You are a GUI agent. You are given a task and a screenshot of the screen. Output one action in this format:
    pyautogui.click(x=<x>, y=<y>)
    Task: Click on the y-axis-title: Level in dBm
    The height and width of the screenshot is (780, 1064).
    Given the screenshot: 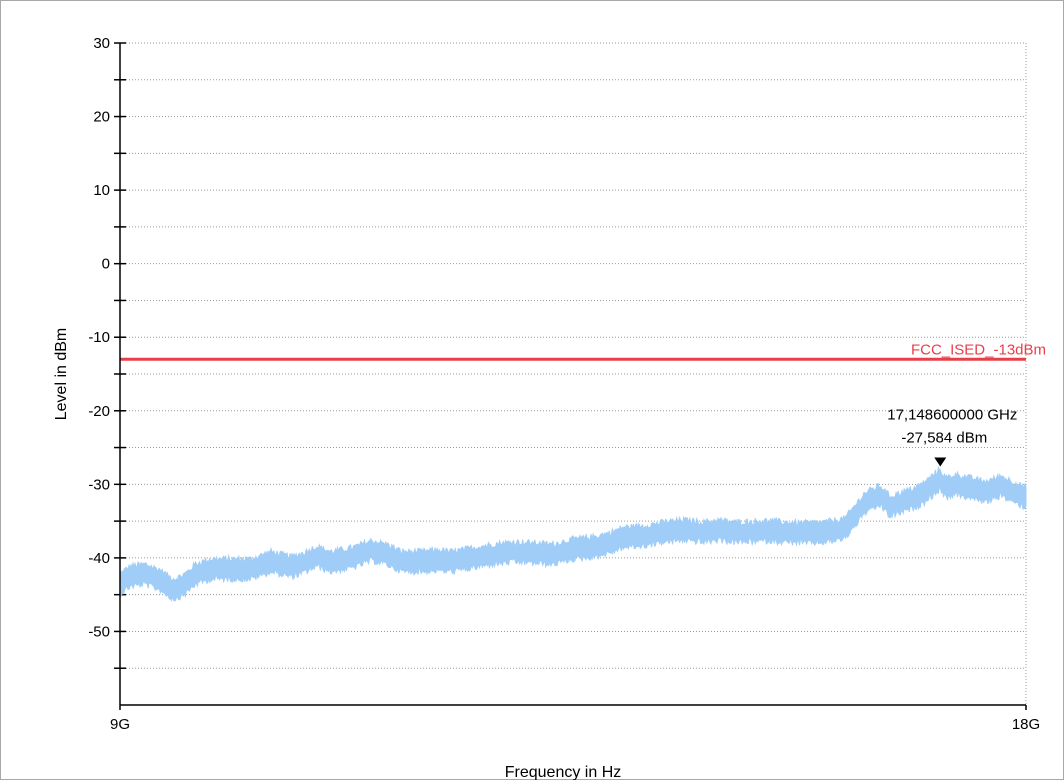 What is the action you would take?
    pyautogui.click(x=61, y=374)
    